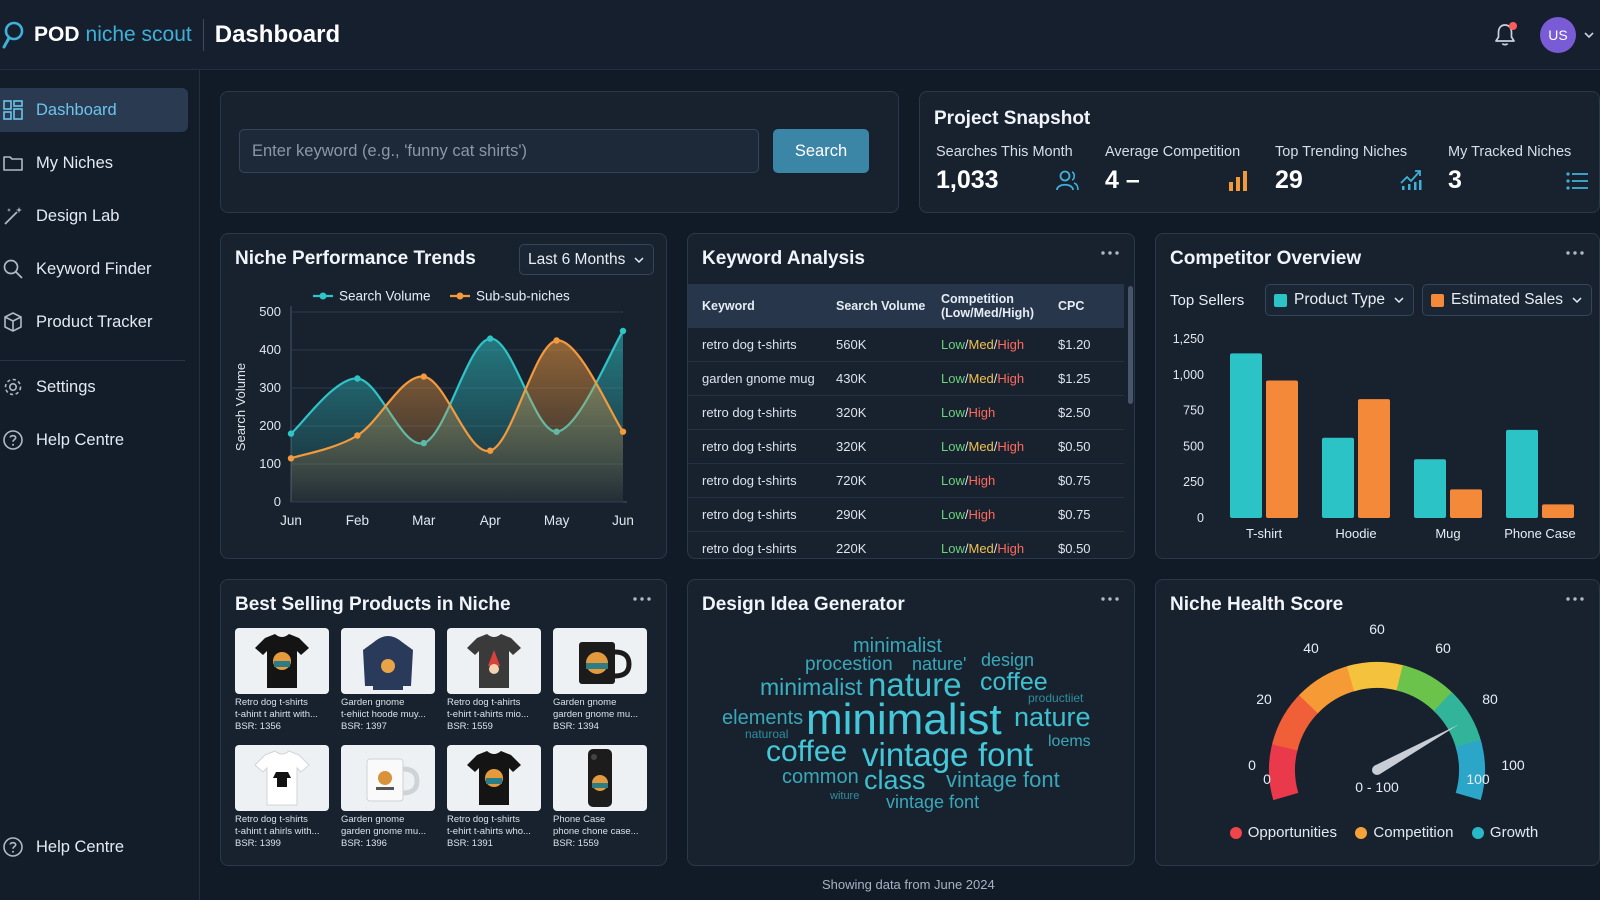 The height and width of the screenshot is (900, 1600). Describe the element at coordinates (851, 514) in the screenshot. I see `cell-volume: 290K` at that location.